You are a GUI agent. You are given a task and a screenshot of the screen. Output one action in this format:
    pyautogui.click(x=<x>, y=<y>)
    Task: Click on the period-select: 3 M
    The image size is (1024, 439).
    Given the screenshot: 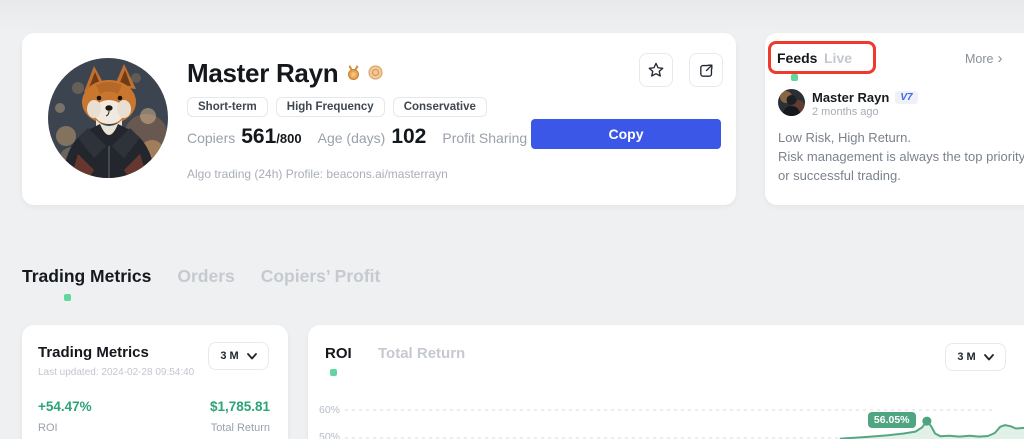 What is the action you would take?
    pyautogui.click(x=238, y=356)
    